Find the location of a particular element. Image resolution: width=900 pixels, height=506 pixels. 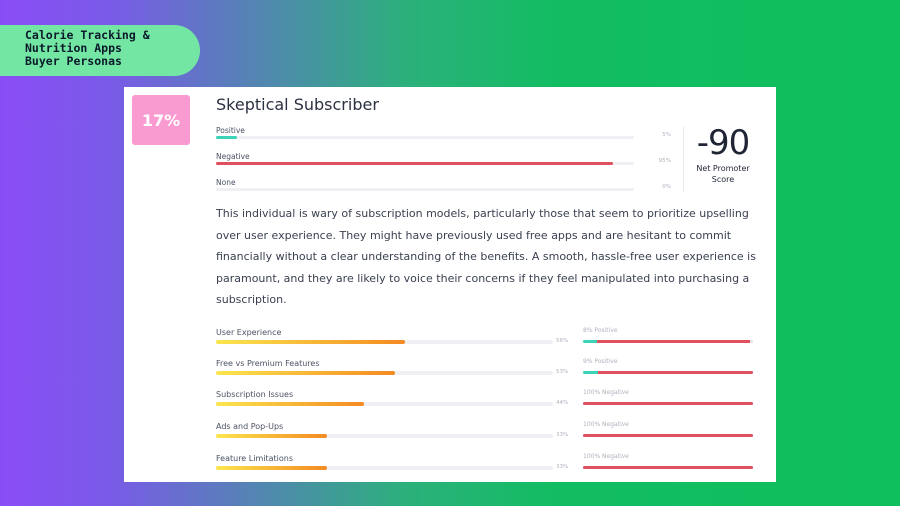

sentiment-row-negative: Negative 95% is located at coordinates (443, 162).